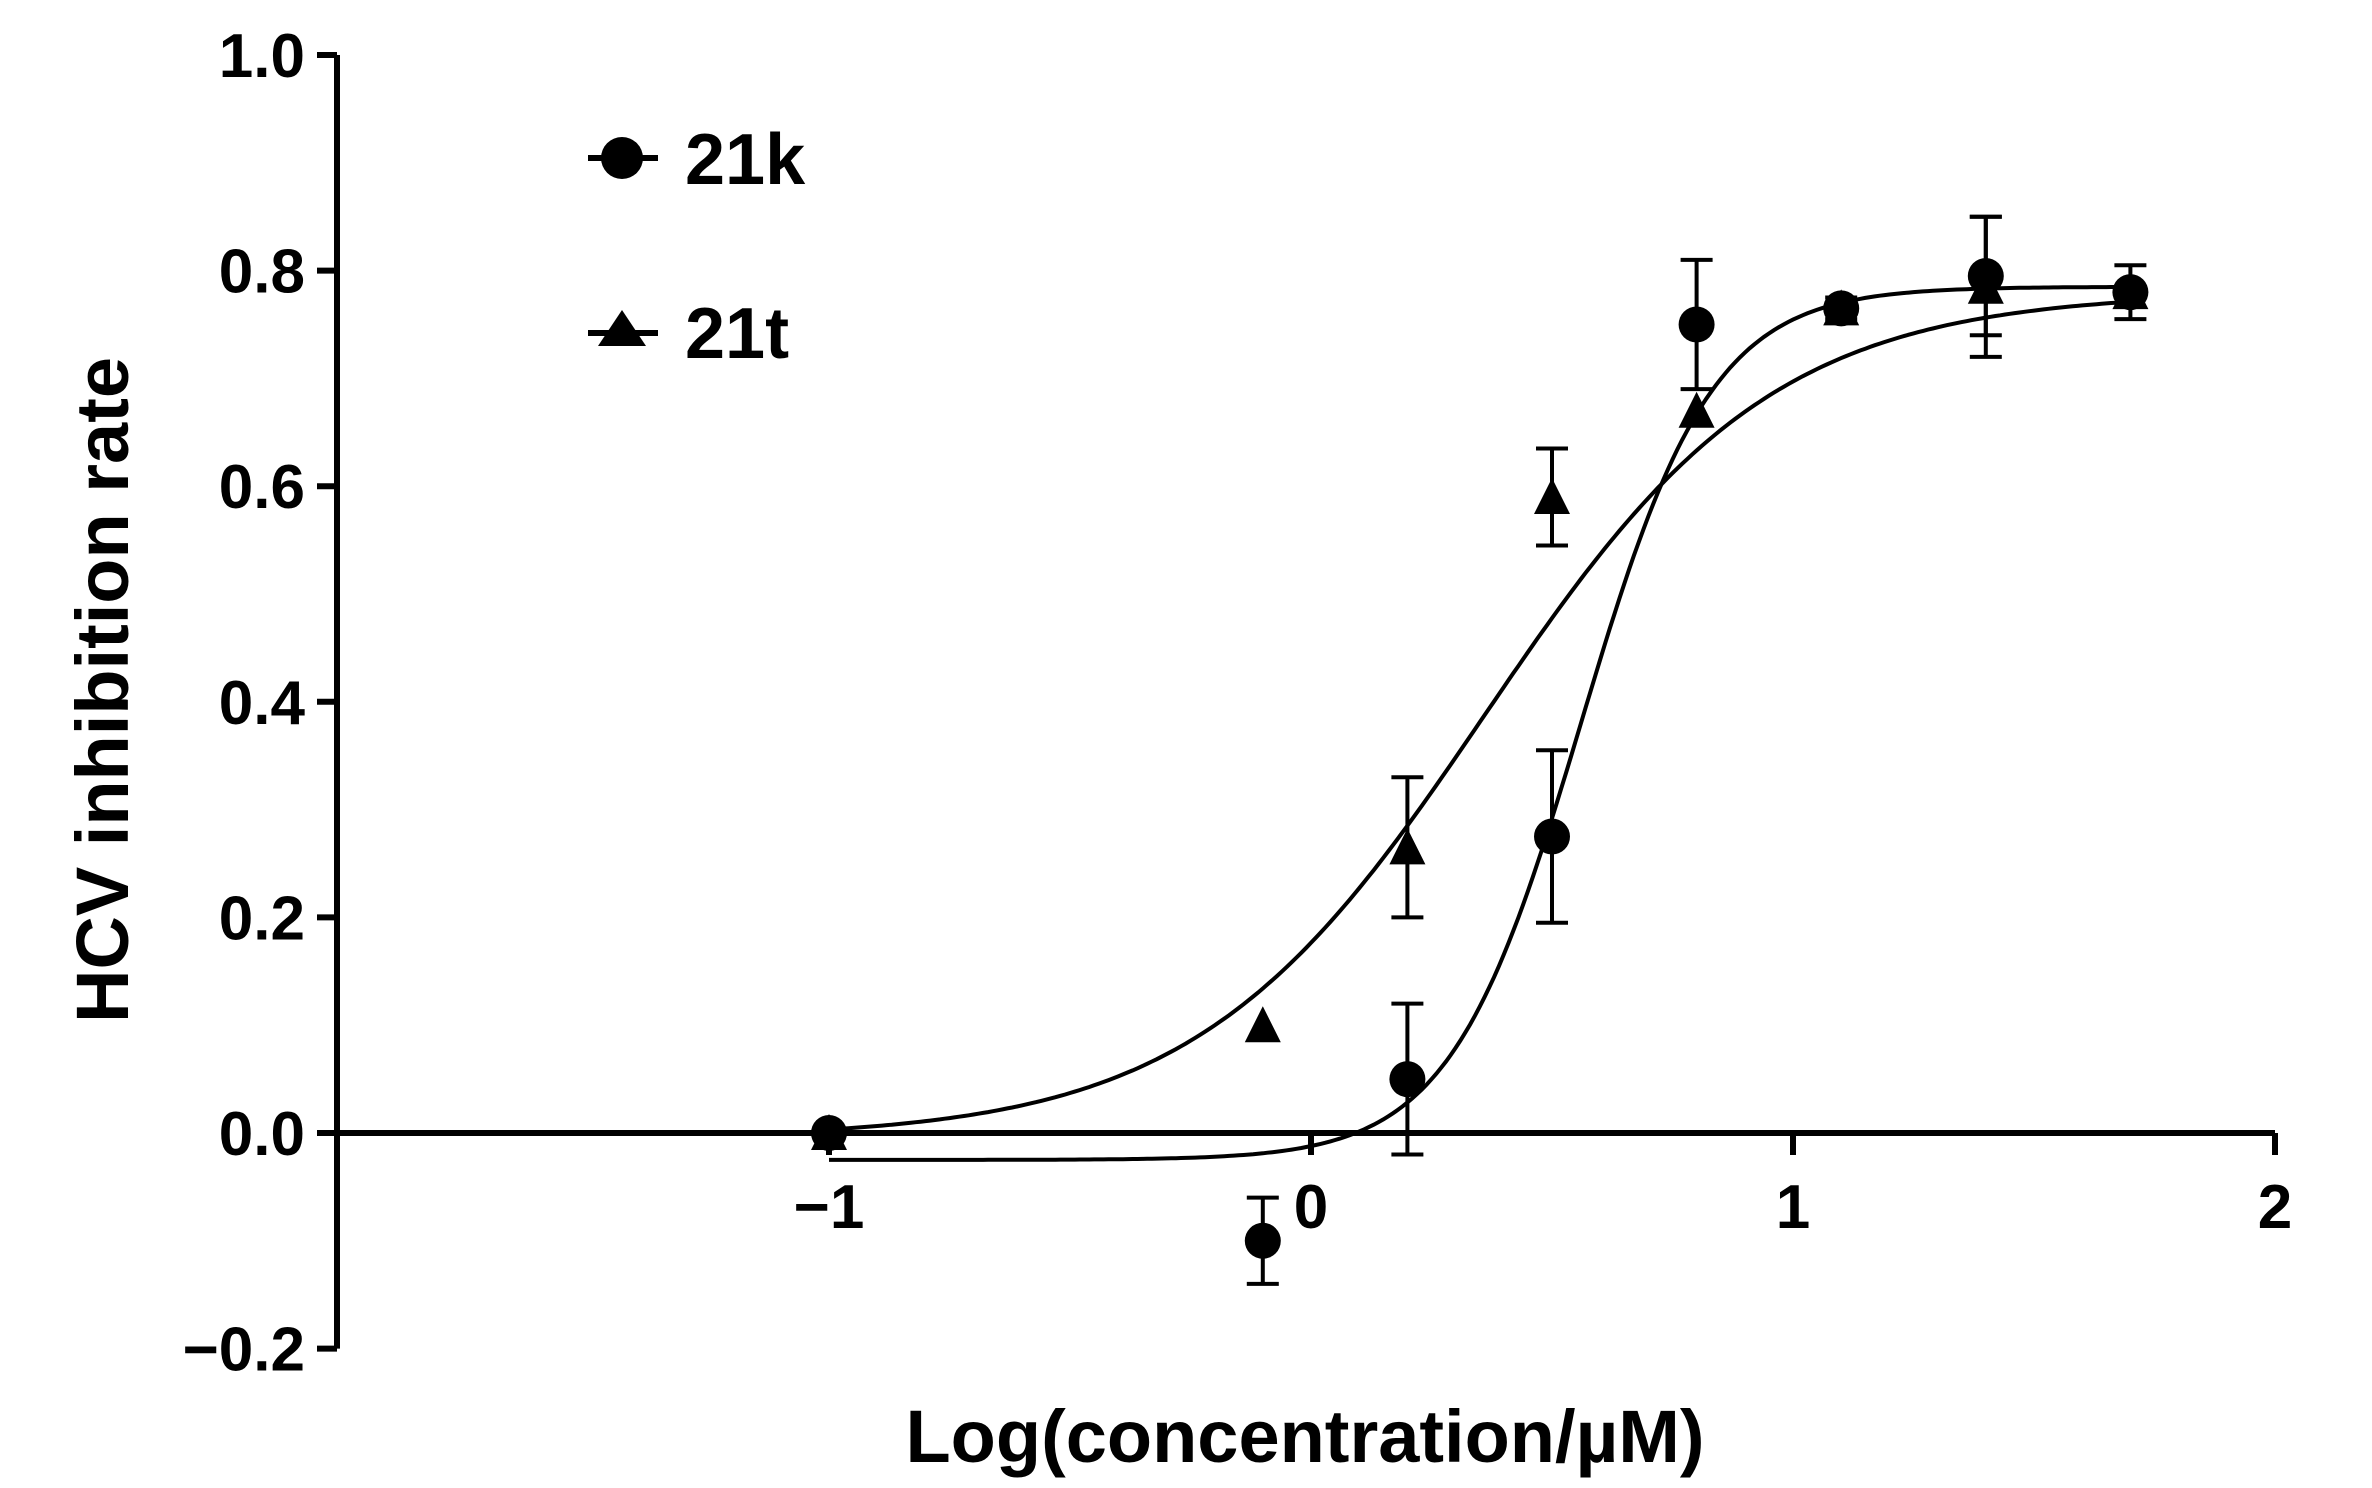 This screenshot has width=2372, height=1488. Describe the element at coordinates (737, 334) in the screenshot. I see `legend-label-21t: 21t` at that location.